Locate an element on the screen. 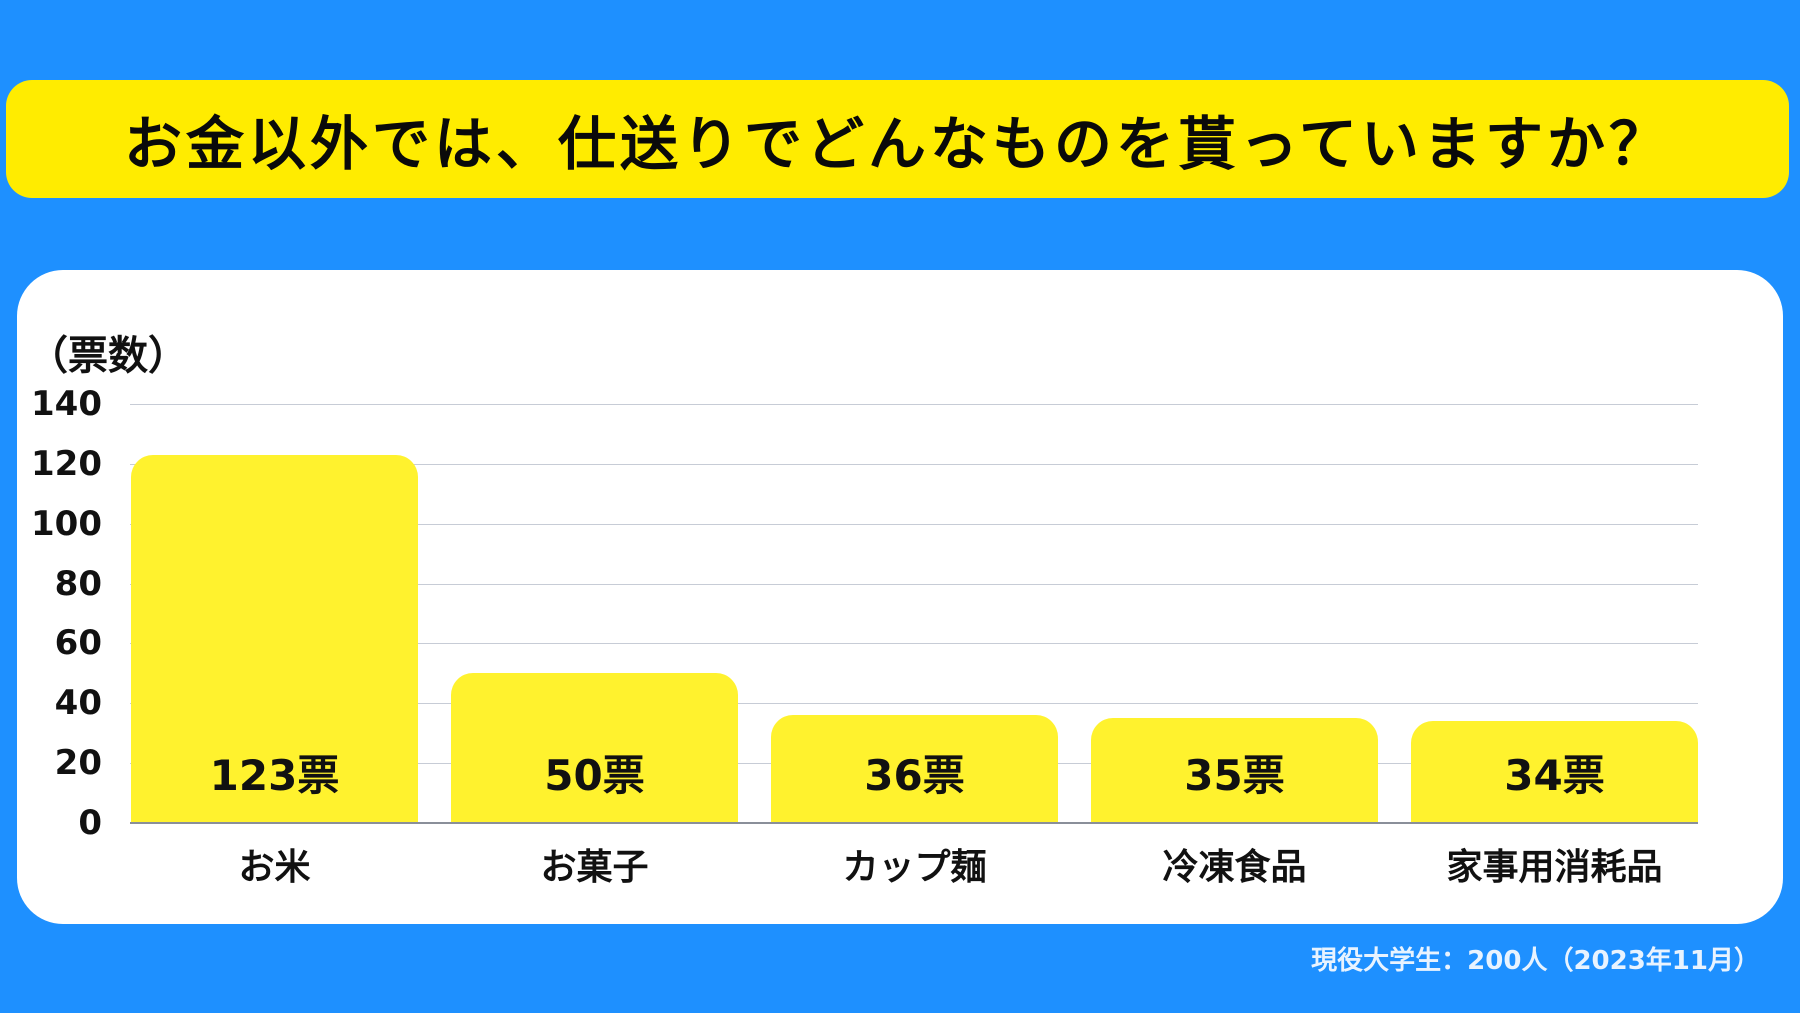  bar-frozen-food: 35票 is located at coordinates (1234, 770).